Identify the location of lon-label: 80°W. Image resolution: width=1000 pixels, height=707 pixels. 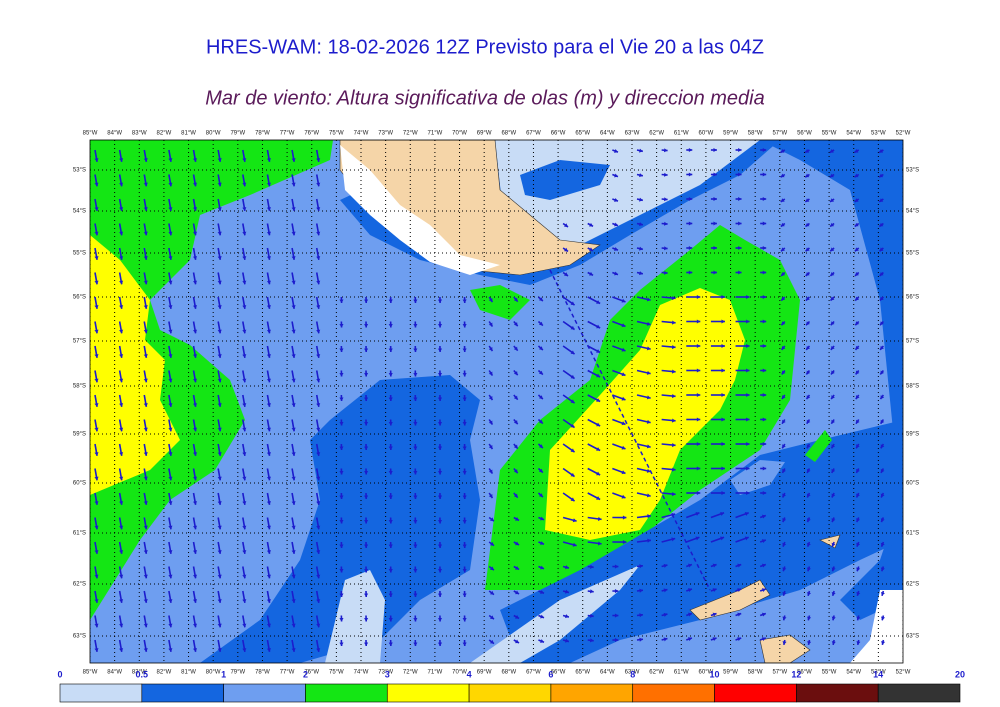
(213, 673).